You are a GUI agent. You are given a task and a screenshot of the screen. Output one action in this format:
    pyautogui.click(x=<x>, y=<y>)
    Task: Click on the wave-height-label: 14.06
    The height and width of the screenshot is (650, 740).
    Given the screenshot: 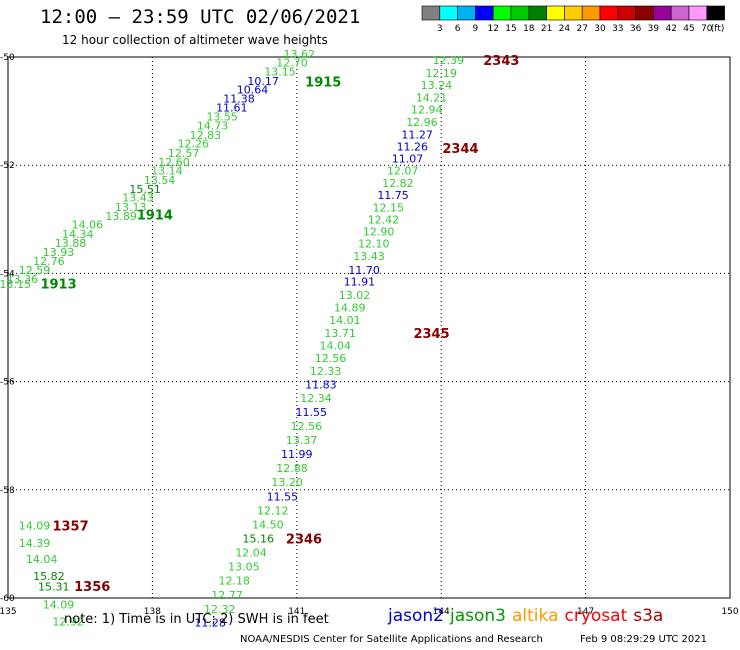 What is the action you would take?
    pyautogui.click(x=88, y=225)
    